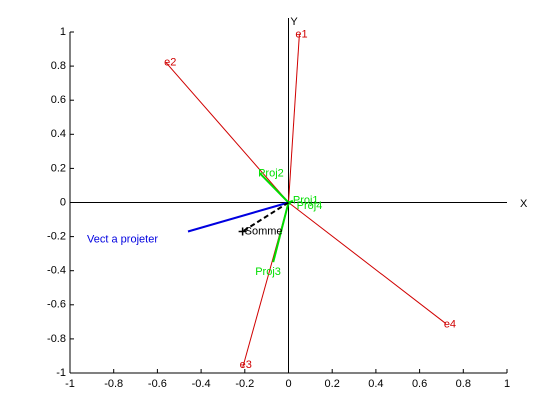  I want to click on y-tick-label: -0.6, so click(56, 305).